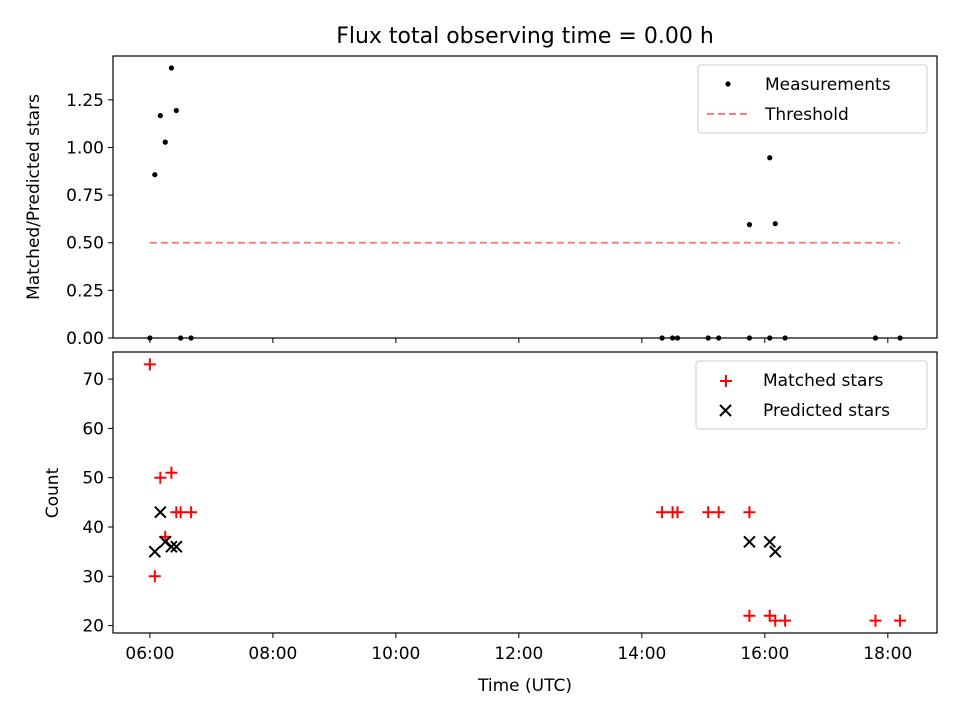 The height and width of the screenshot is (720, 960). What do you see at coordinates (828, 85) in the screenshot?
I see `legend-measurements-label: Measurements` at bounding box center [828, 85].